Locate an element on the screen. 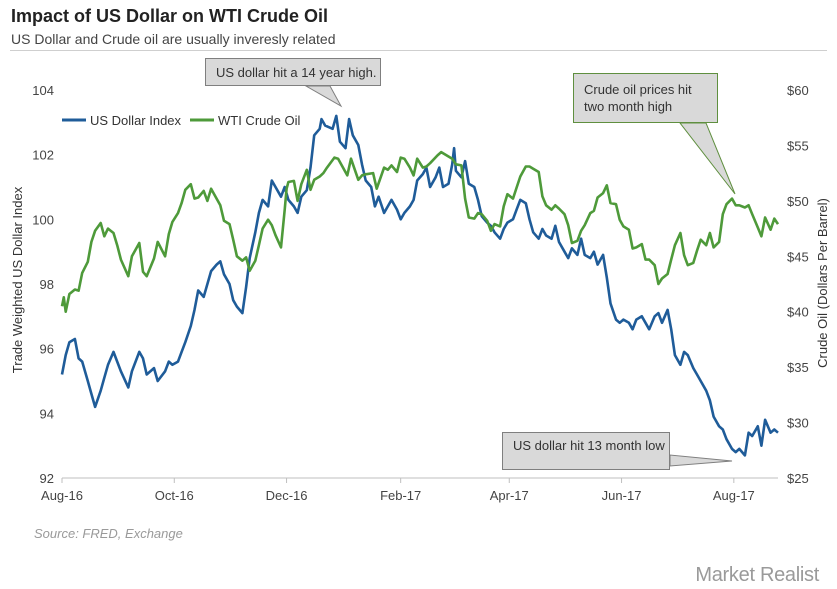 This screenshot has height=589, width=837. callout-pointer-high is located at coordinates (323, 96).